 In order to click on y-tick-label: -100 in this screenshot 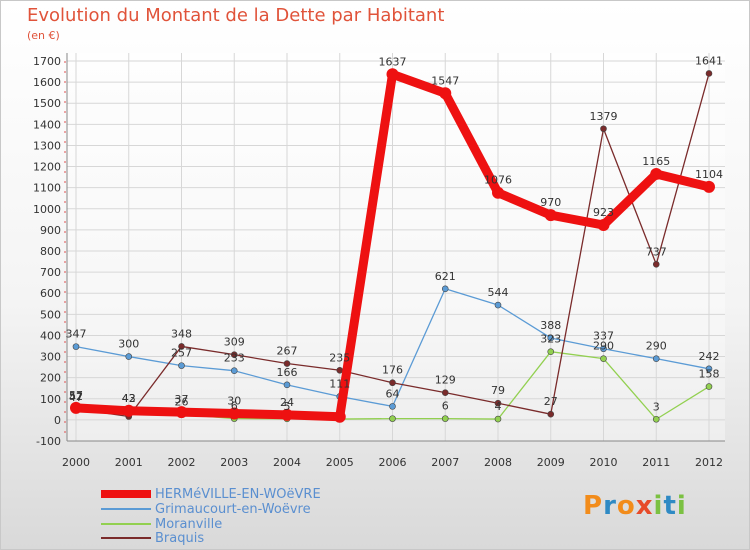, I will do `click(48, 441)`.